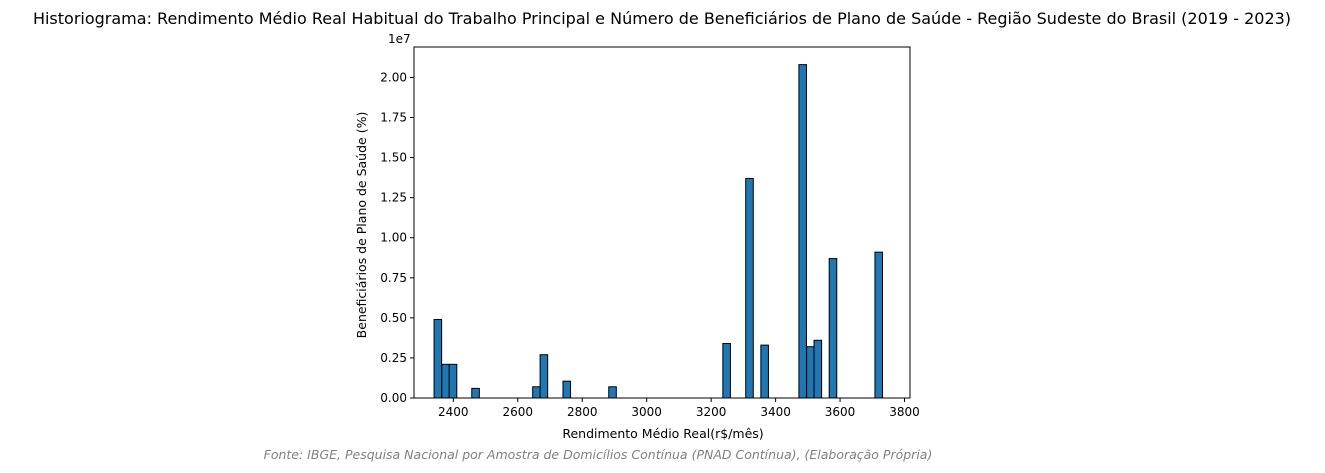  Describe the element at coordinates (393, 118) in the screenshot. I see `y-tick-label: 1.75` at that location.